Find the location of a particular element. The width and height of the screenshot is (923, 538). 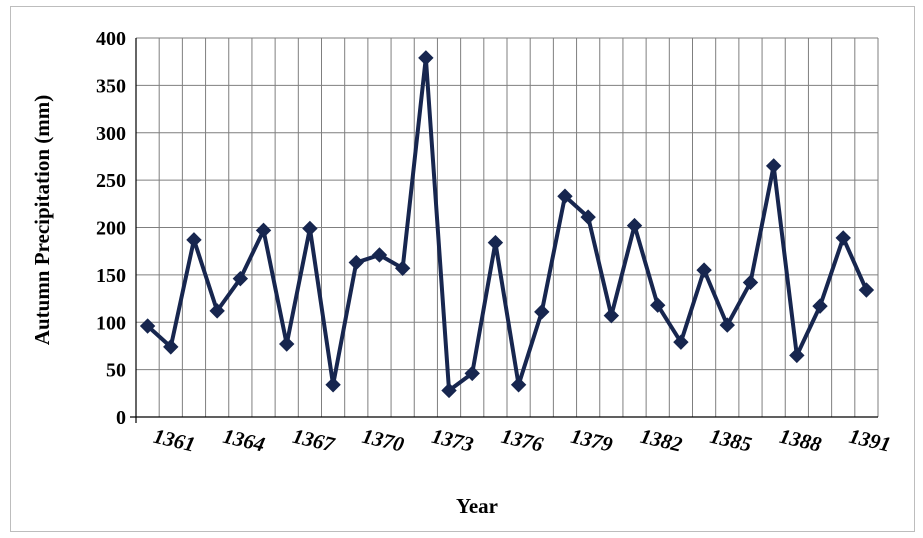

y-tick-label: 350 is located at coordinates (111, 86).